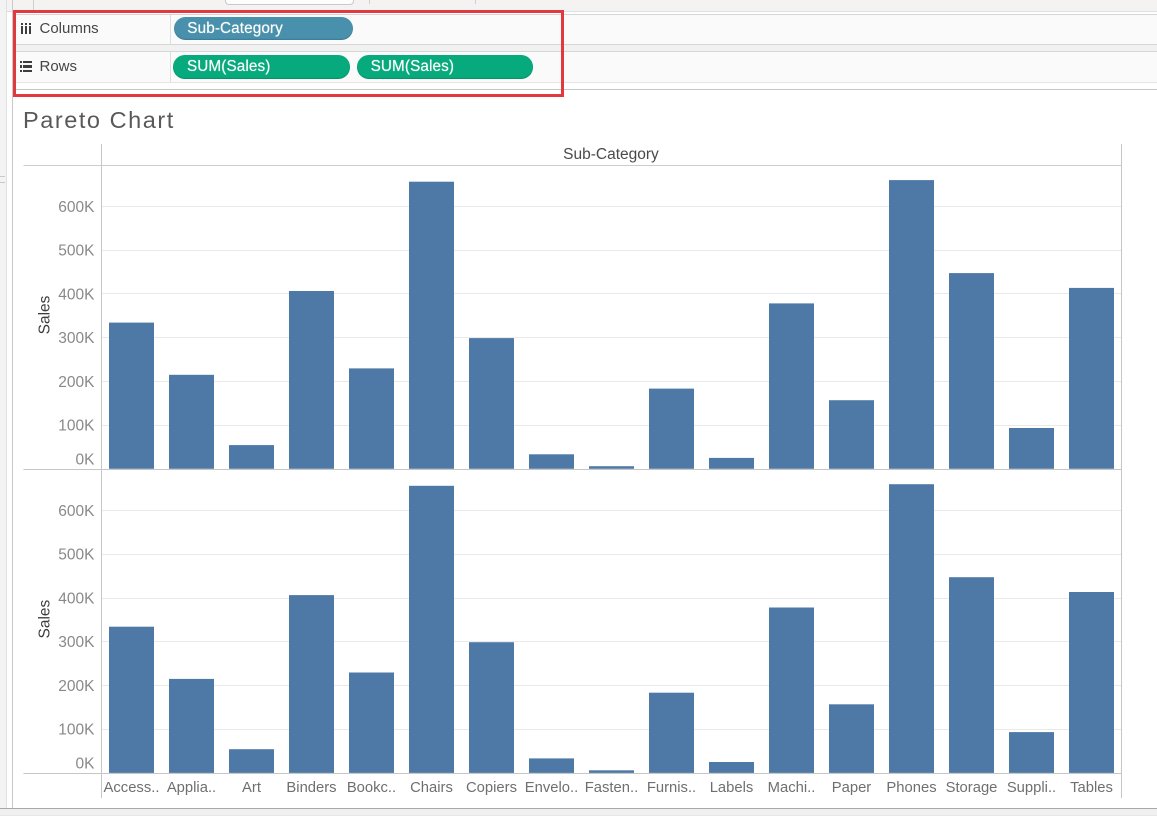  I want to click on svg-text: Paper, so click(852, 788).